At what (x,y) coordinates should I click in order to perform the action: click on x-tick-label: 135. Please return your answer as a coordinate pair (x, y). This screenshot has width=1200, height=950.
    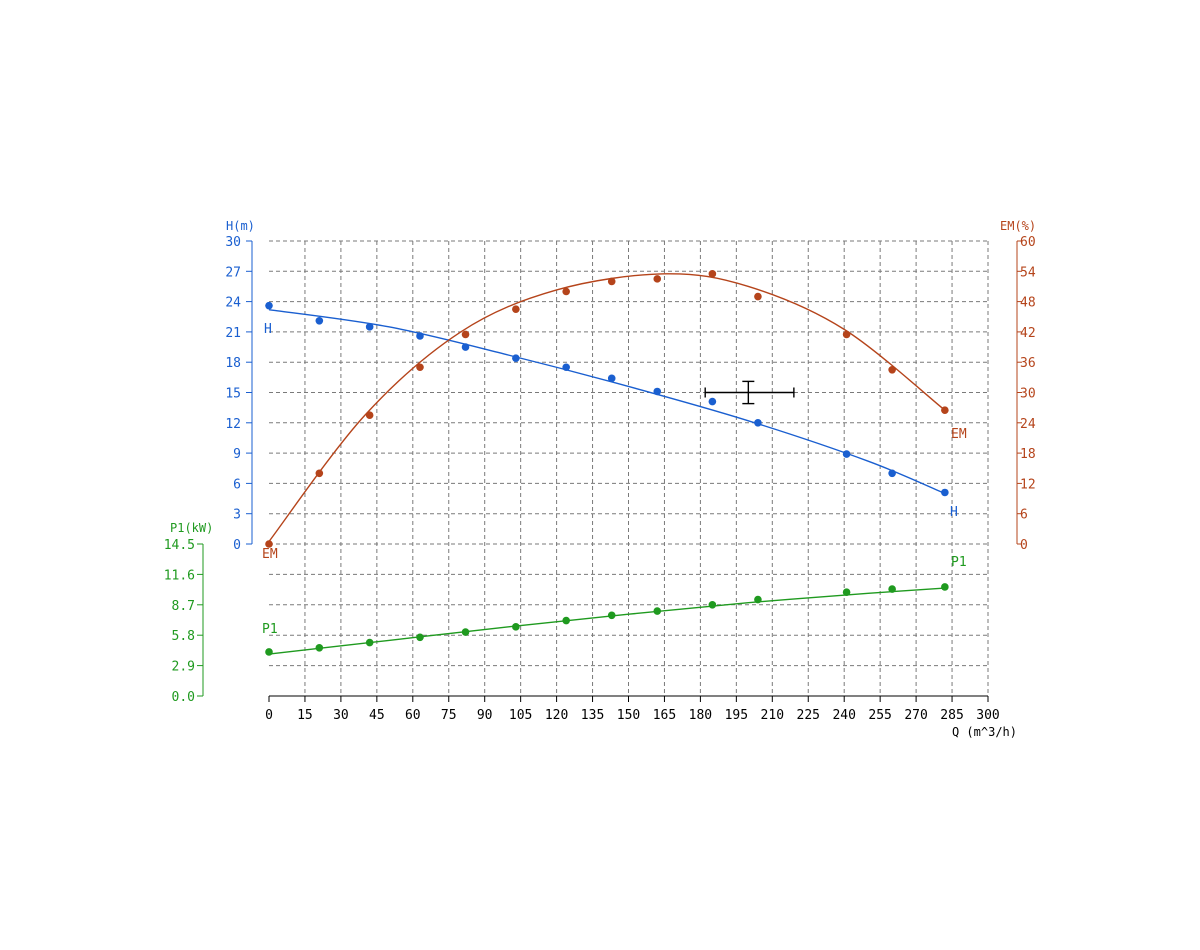
    Looking at the image, I should click on (592, 715).